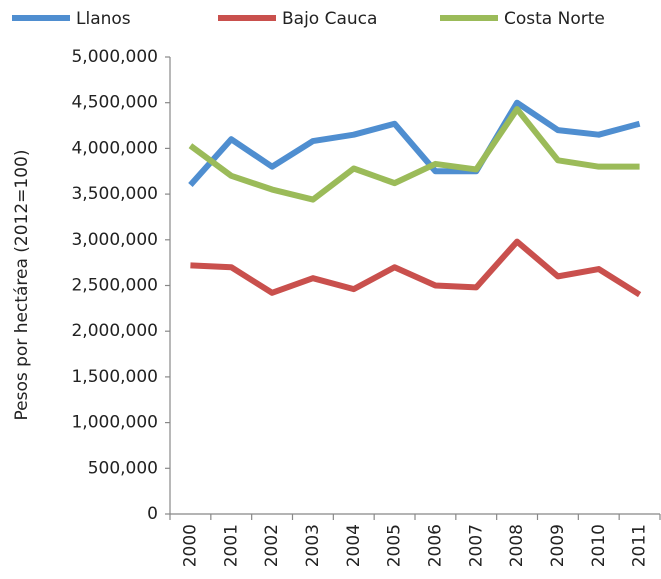 The image size is (661, 579). Describe the element at coordinates (354, 545) in the screenshot. I see `x-tick-label: 2004` at that location.